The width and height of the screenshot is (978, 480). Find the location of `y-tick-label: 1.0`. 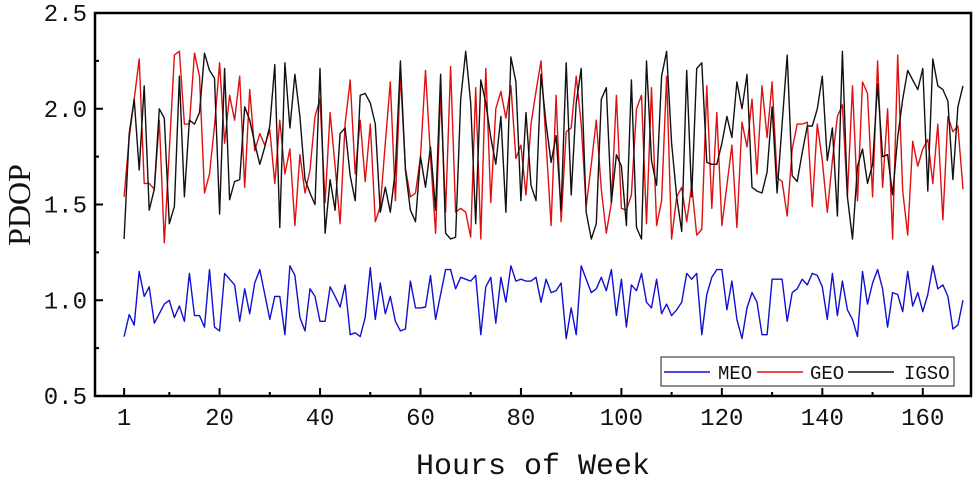

y-tick-label: 1.0 is located at coordinates (65, 302).